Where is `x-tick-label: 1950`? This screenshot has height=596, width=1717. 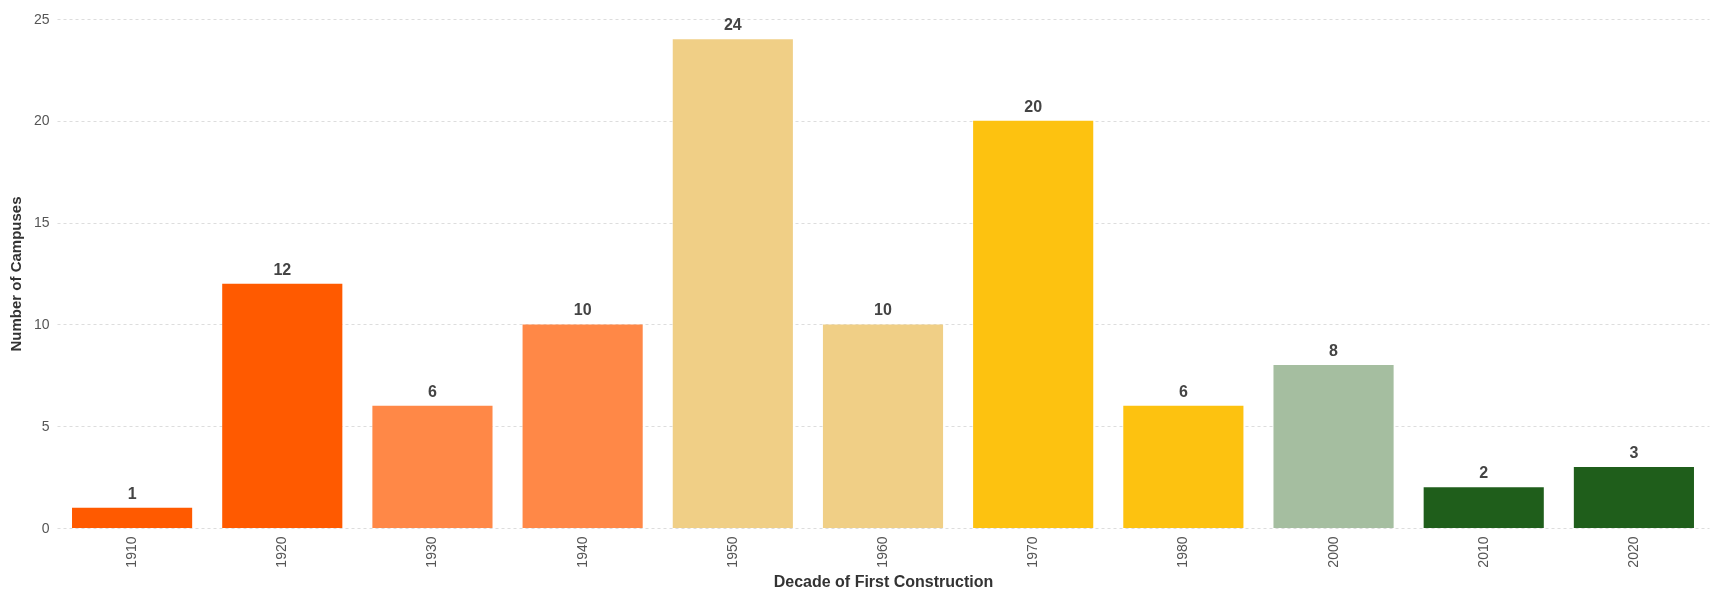 x-tick-label: 1950 is located at coordinates (731, 552).